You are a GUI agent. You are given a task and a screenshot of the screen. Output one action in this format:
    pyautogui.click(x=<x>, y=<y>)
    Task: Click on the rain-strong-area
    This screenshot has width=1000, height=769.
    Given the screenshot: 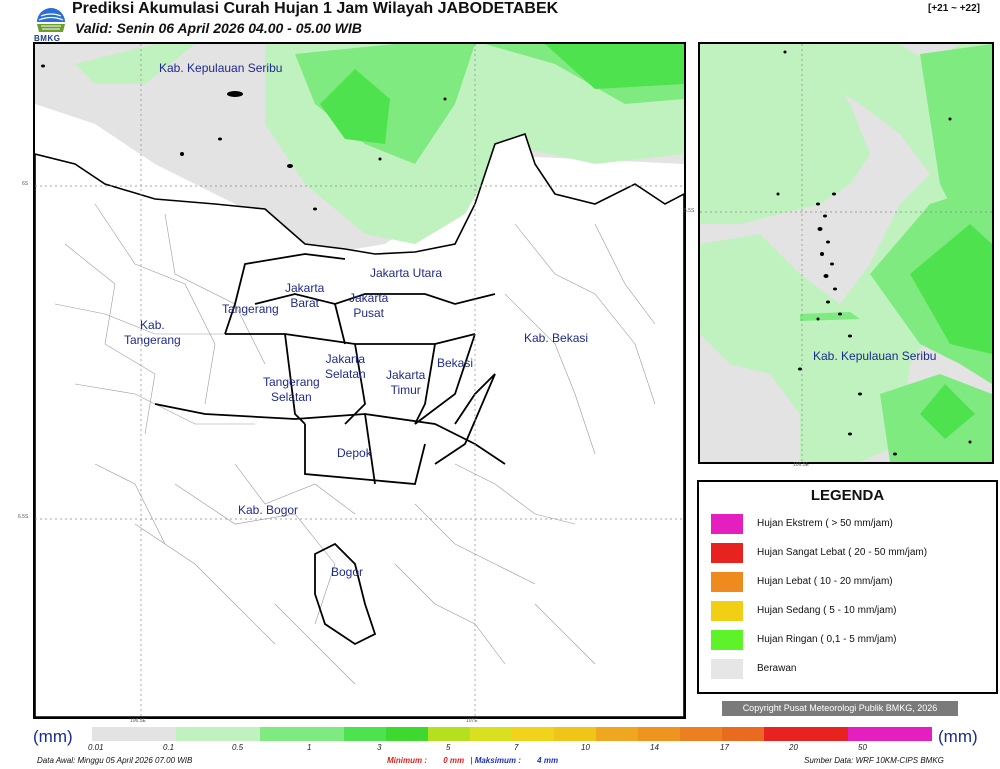 What is the action you would take?
    pyautogui.click(x=355, y=106)
    